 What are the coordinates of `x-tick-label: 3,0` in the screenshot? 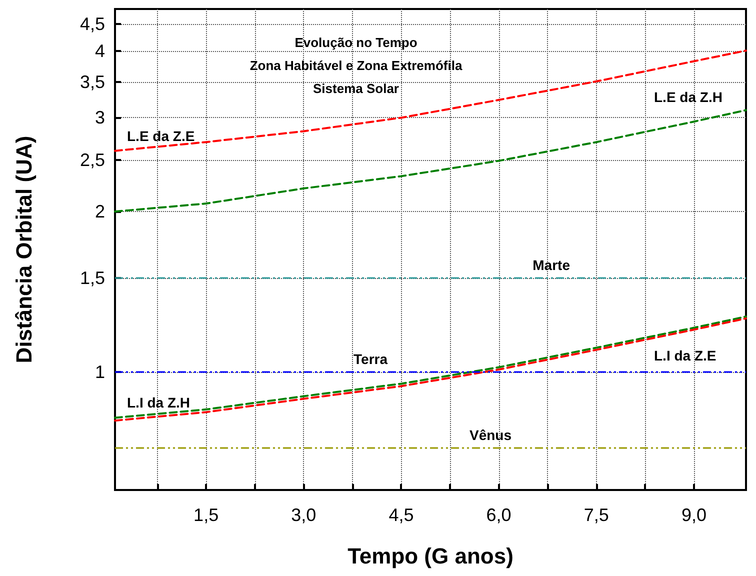 It's located at (303, 515).